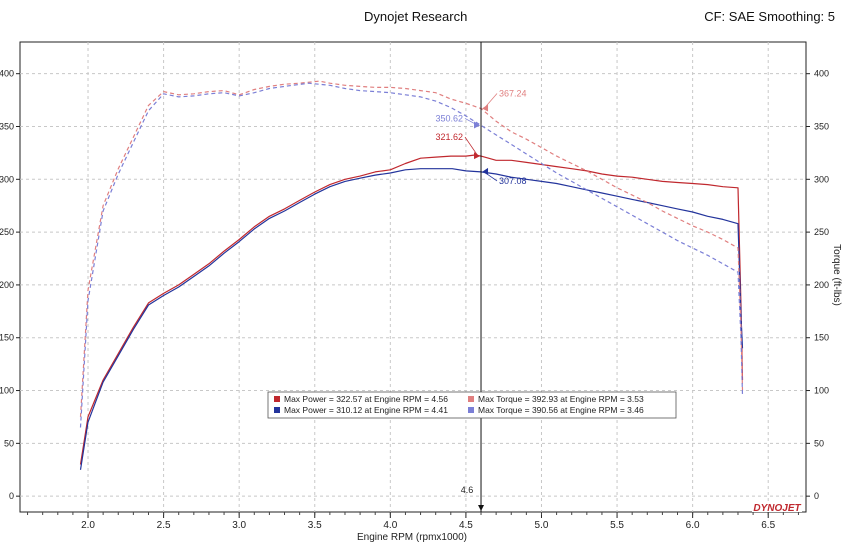  I want to click on y-tick-label-left: 250, so click(7, 232).